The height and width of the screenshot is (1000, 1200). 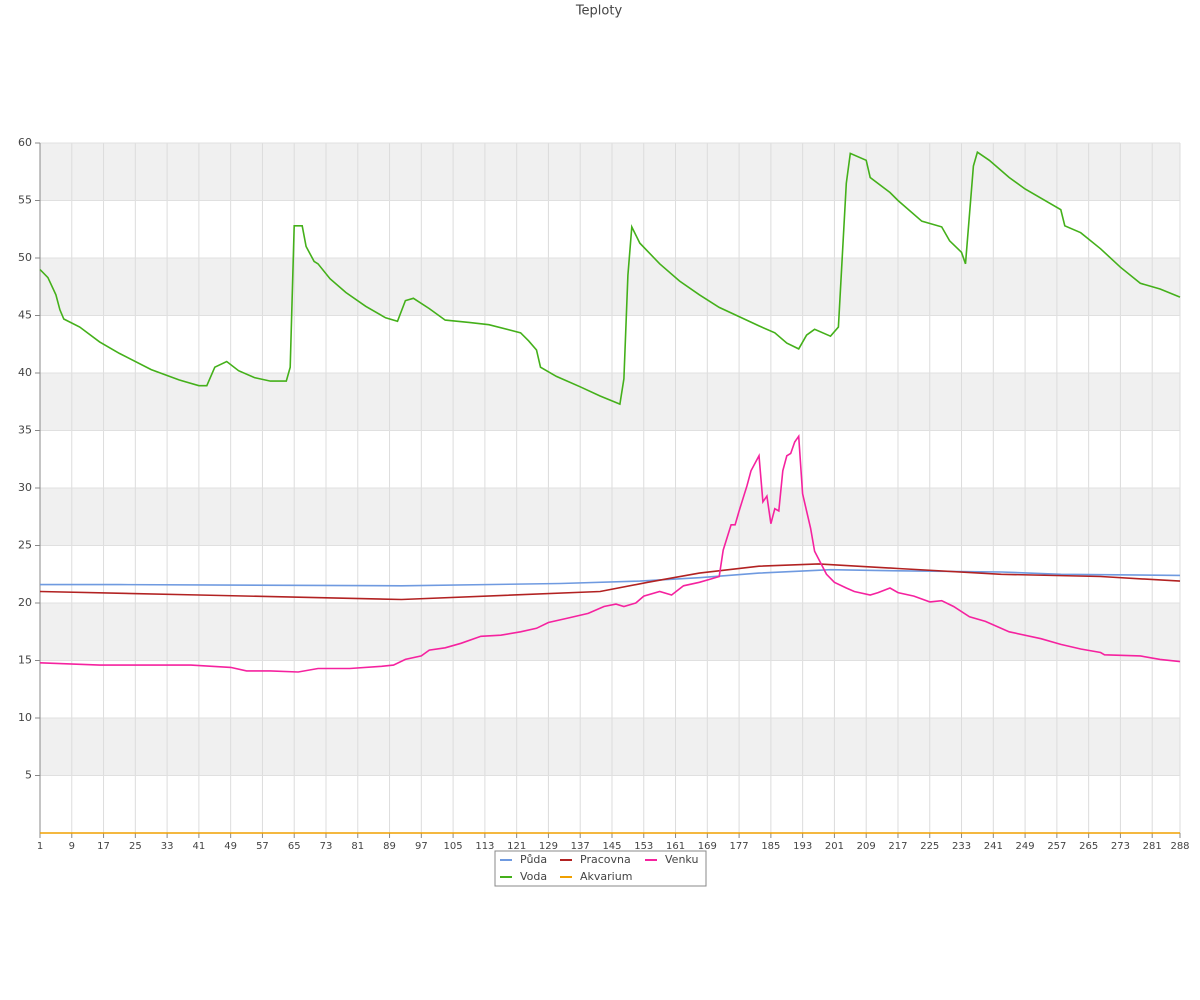 What do you see at coordinates (516, 846) in the screenshot?
I see `x-tick-label: 121` at bounding box center [516, 846].